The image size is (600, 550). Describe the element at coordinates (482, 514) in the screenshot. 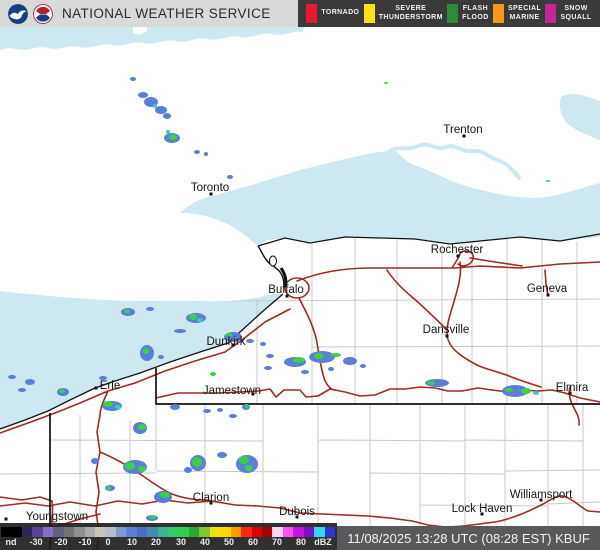

I see `city-dot-lock-haven` at that location.